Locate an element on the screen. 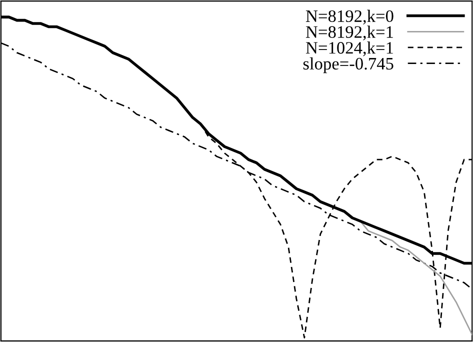  legend-label: slope=-0.745 is located at coordinates (348, 65).